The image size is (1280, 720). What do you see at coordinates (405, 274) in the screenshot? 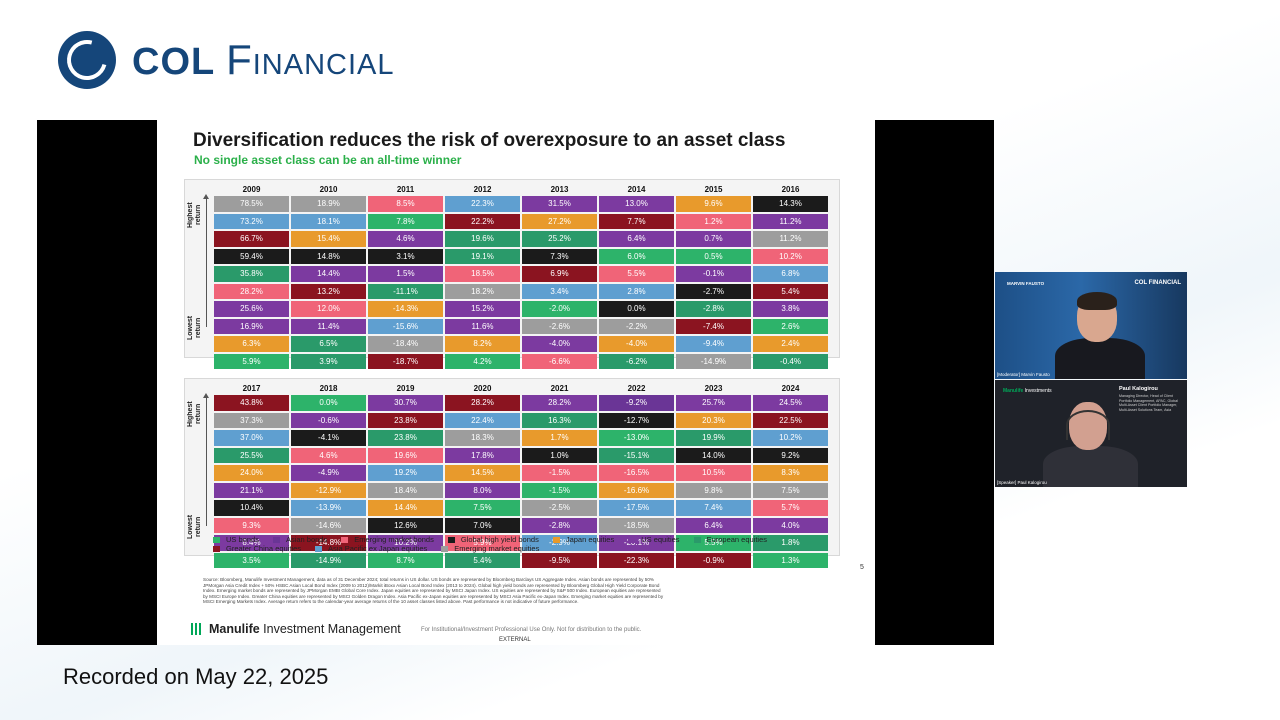
I see `return-cell: 1.5%` at bounding box center [405, 274].